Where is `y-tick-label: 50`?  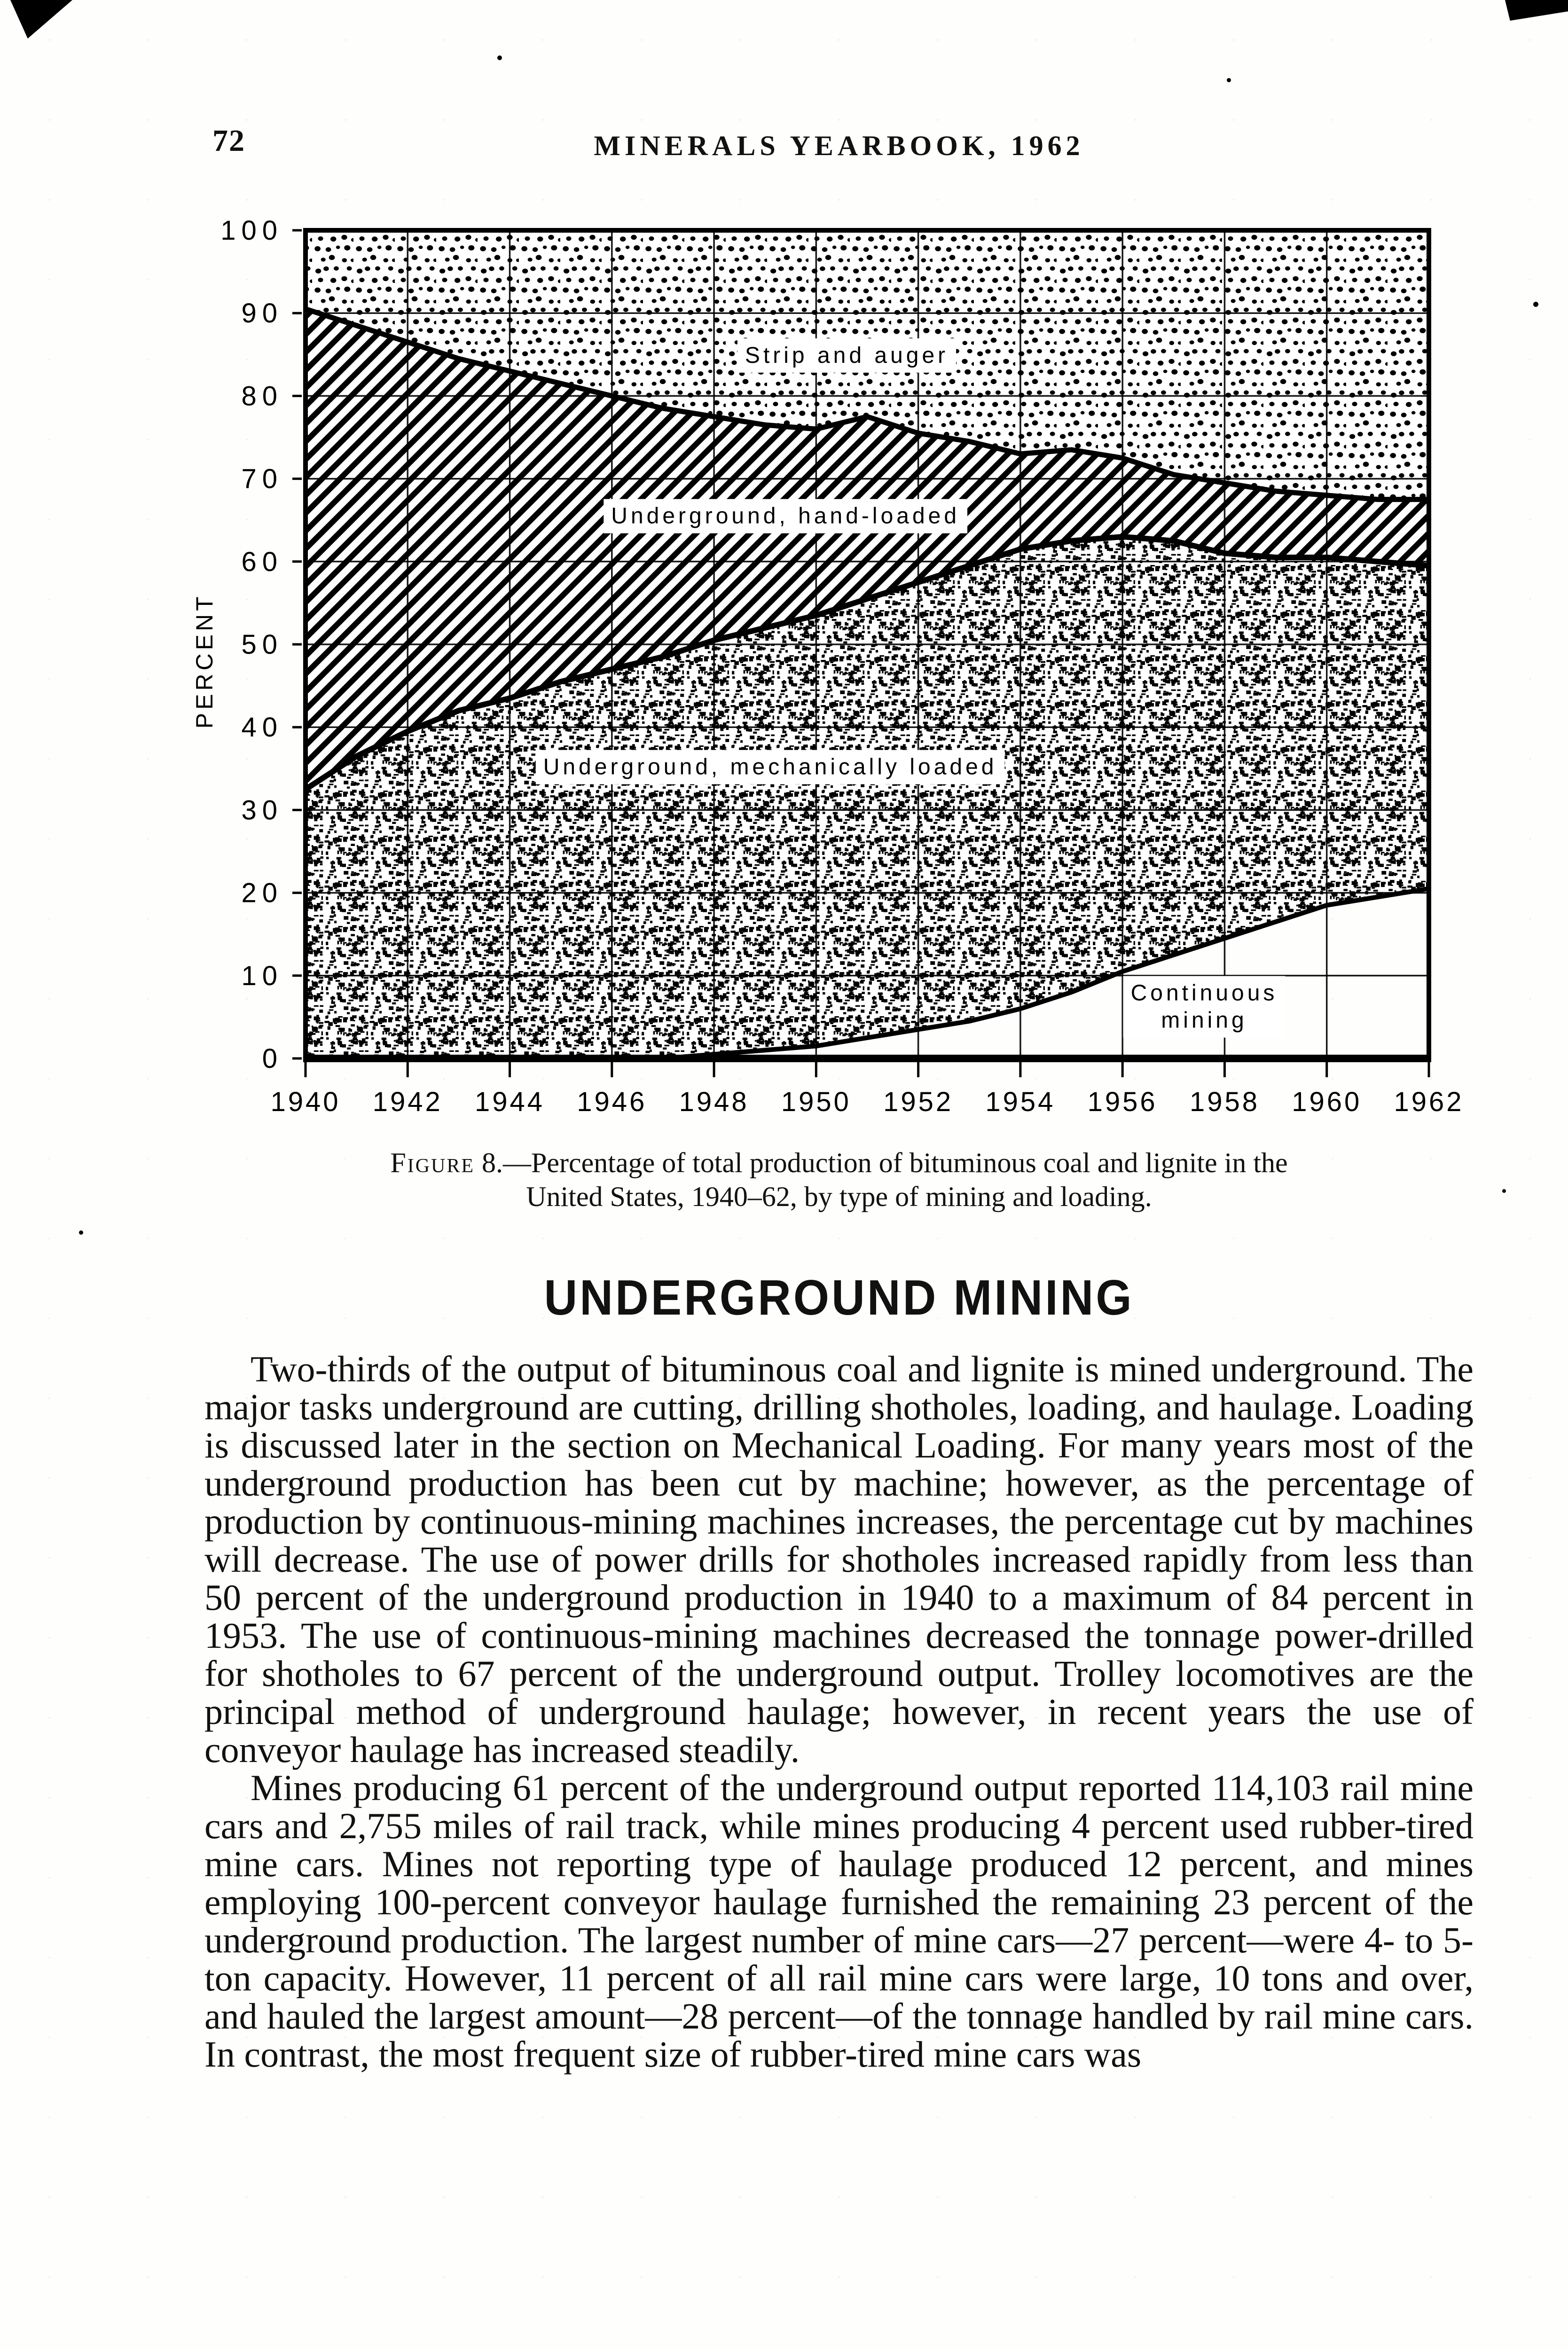 y-tick-label: 50 is located at coordinates (262, 644).